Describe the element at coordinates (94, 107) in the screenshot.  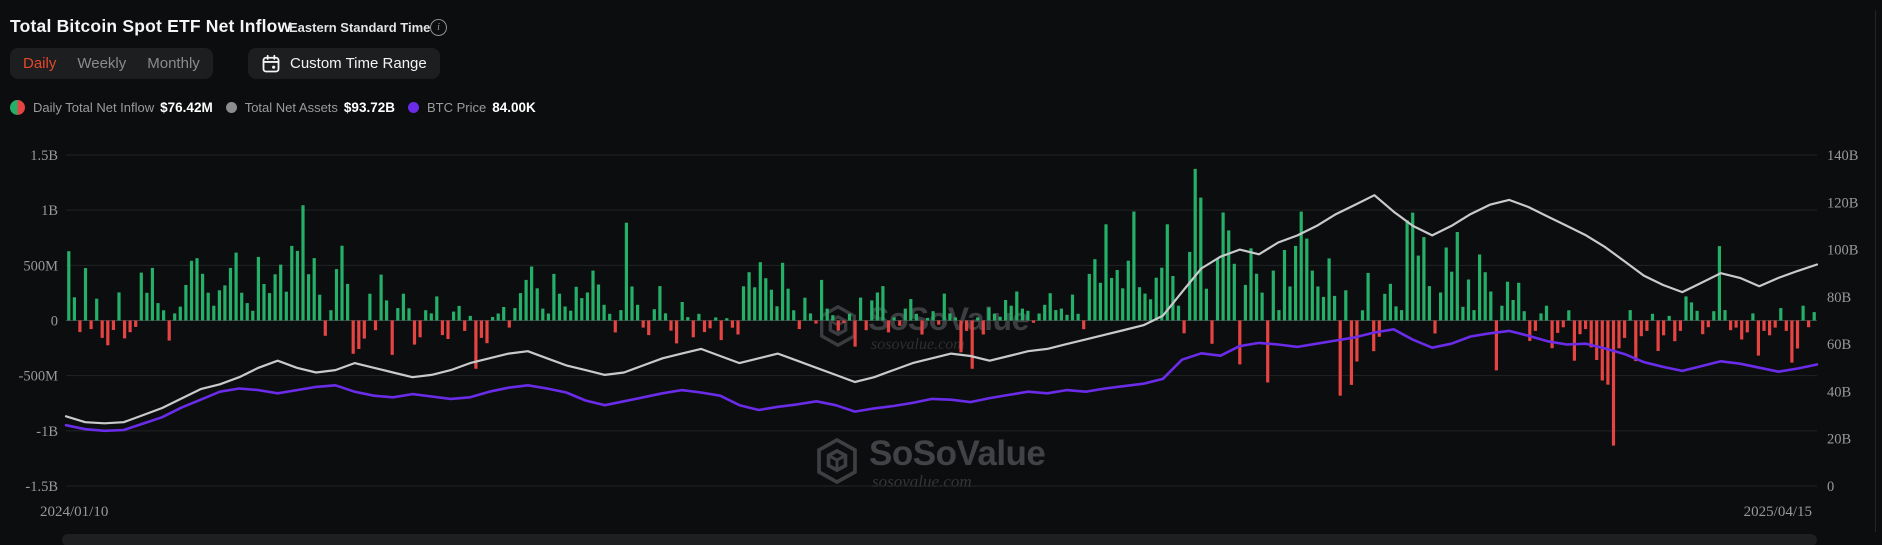
I see `legend-label-net-inflow: Daily Total Net Inflow` at that location.